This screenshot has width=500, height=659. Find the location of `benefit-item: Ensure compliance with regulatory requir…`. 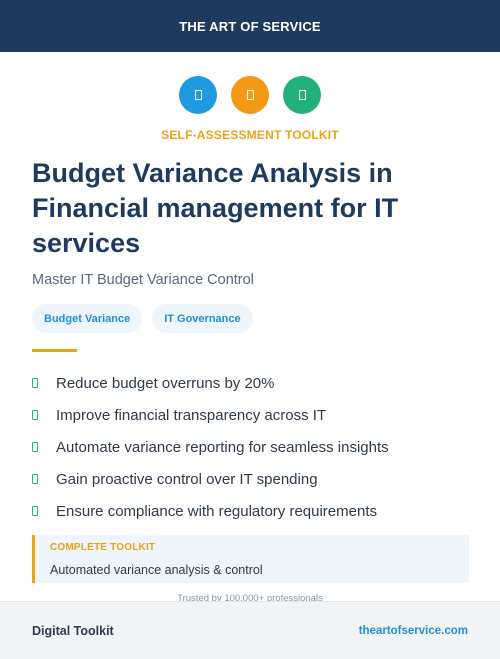

benefit-item: Ensure compliance with regulatory requir… is located at coordinates (210, 511).